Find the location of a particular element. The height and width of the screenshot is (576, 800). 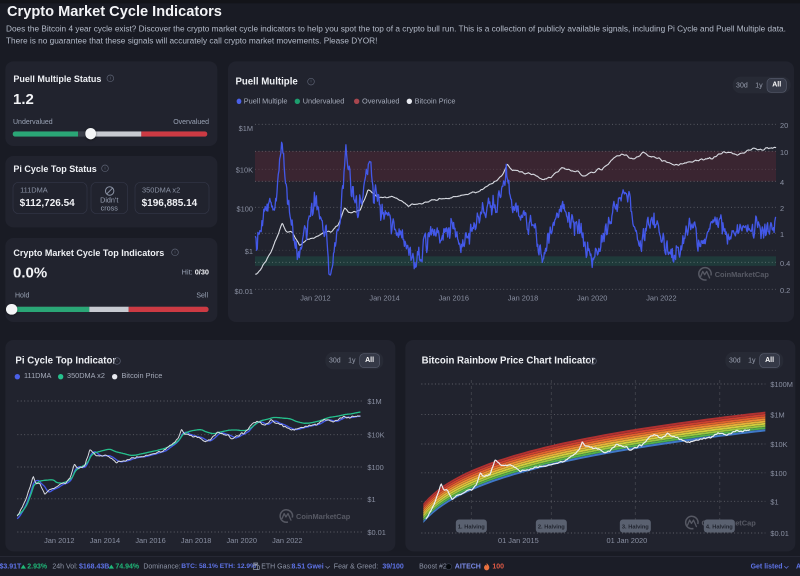

svg-text: $100M is located at coordinates (781, 384).